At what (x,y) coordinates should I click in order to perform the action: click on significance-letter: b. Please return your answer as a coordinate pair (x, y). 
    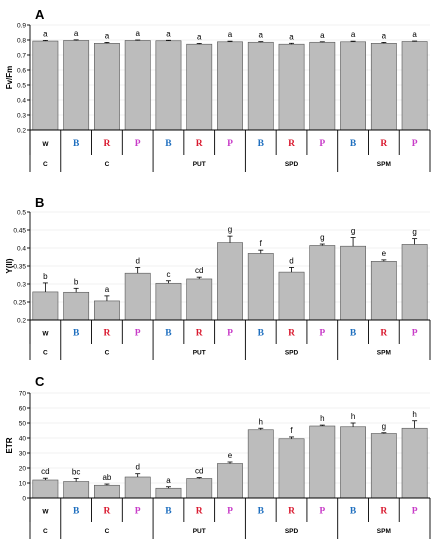
    Looking at the image, I should click on (76, 281).